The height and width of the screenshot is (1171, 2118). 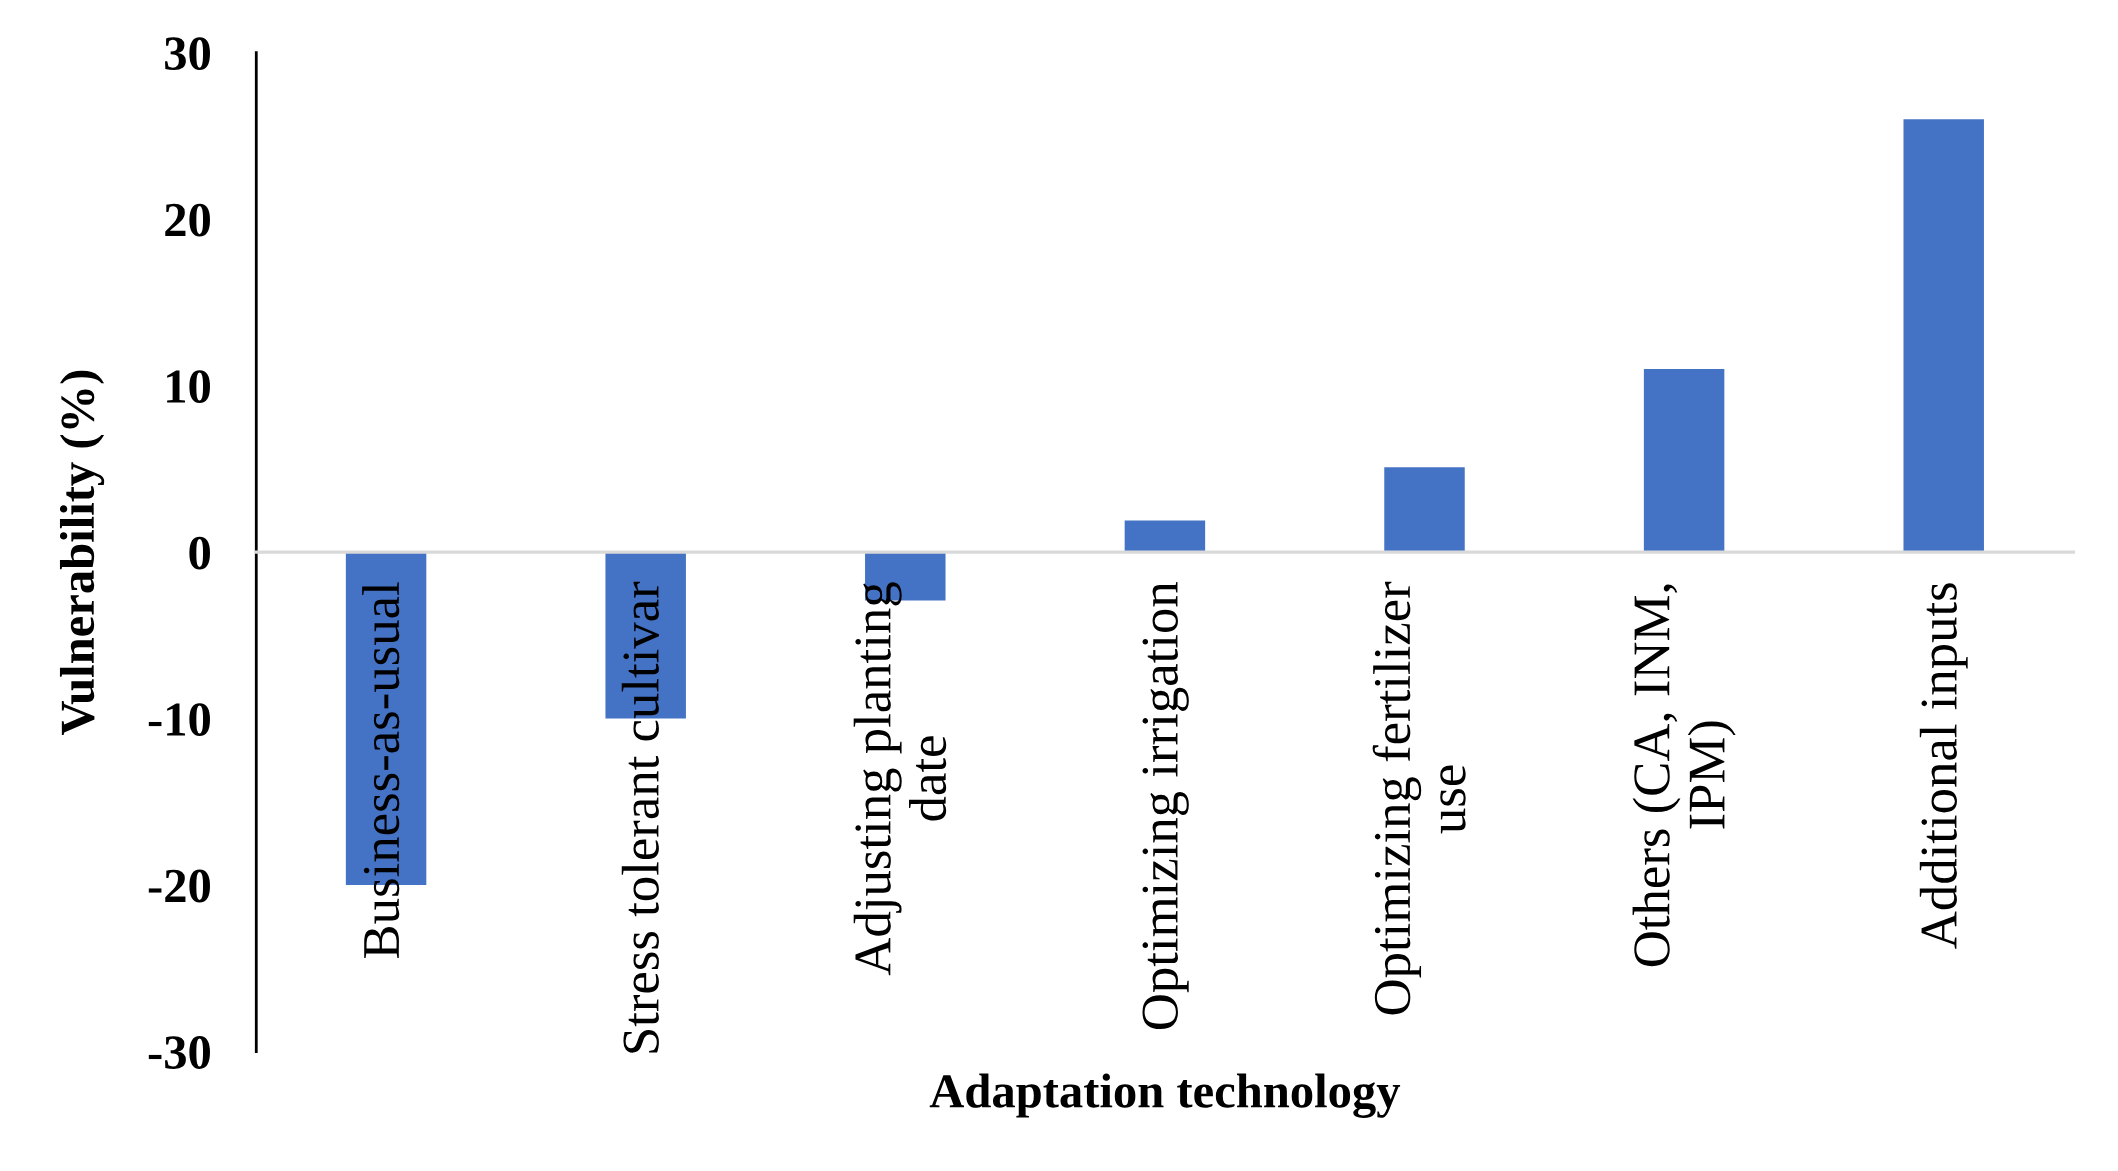 I want to click on y-tick-label: 20, so click(x=187, y=220).